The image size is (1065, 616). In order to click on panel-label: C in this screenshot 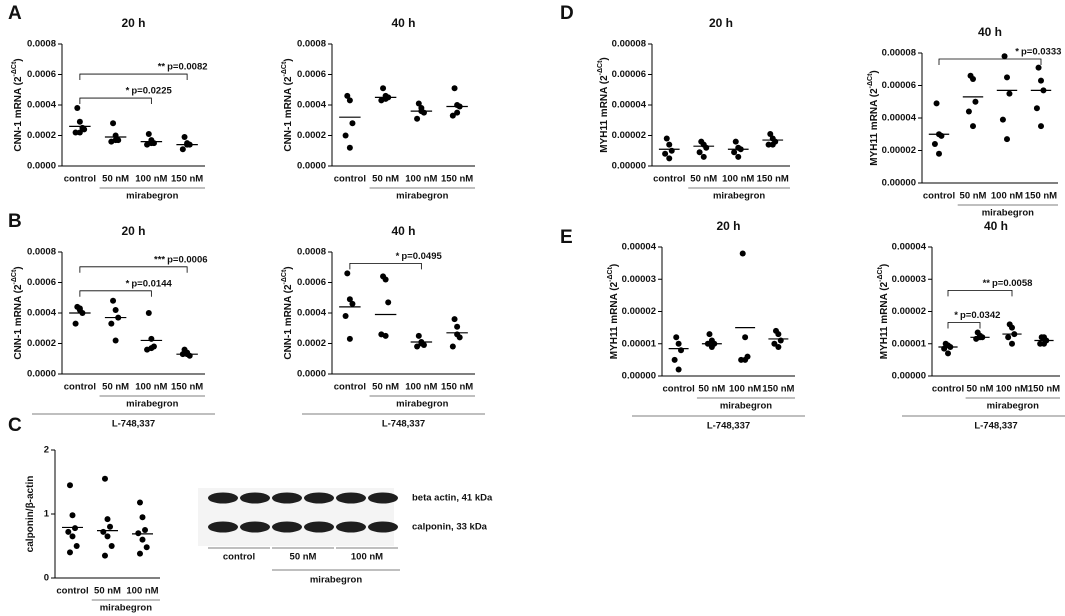, I will do `click(15, 425)`.